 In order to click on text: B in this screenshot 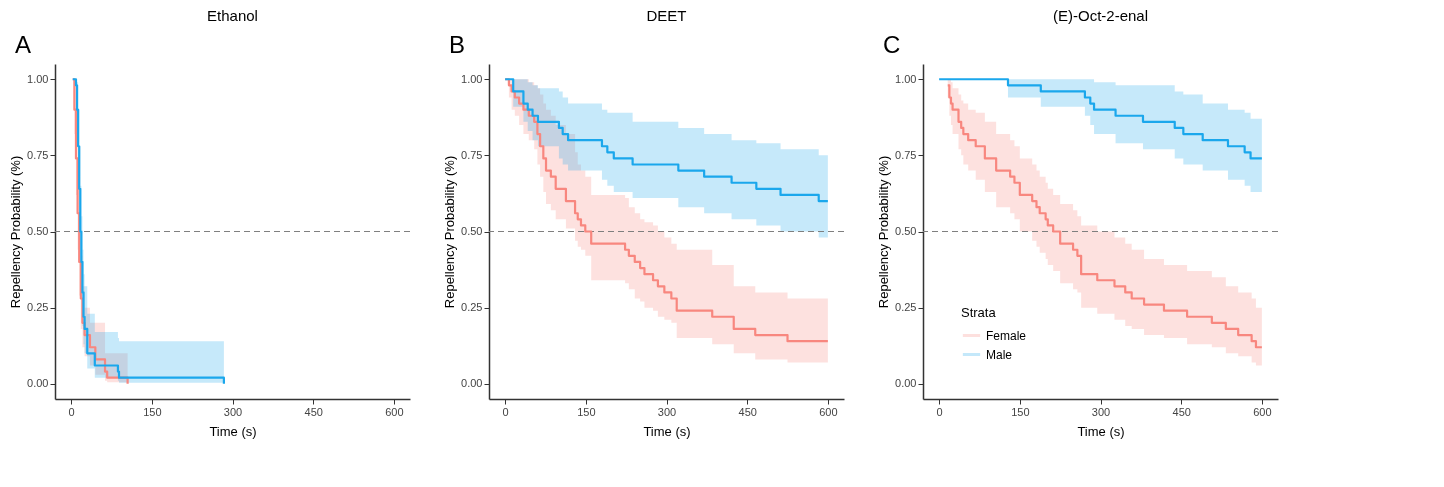, I will do `click(457, 44)`.